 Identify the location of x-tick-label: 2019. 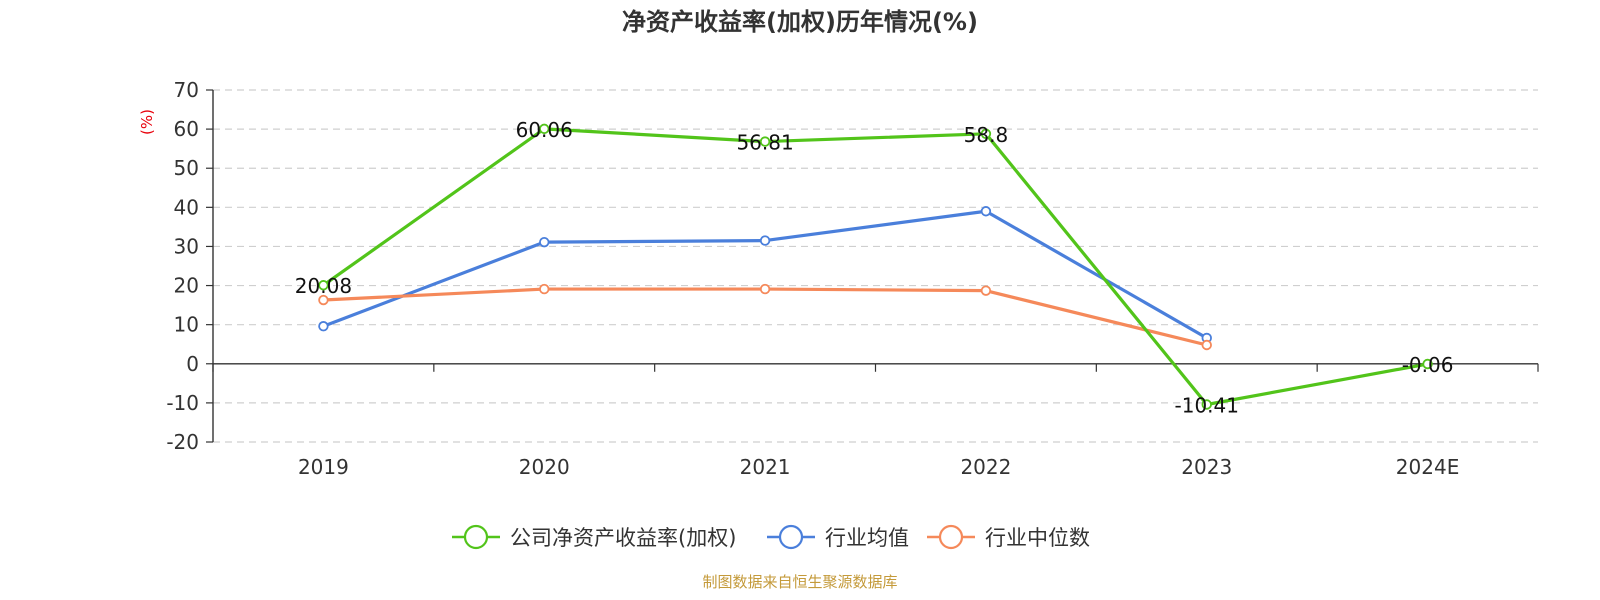
(323, 467).